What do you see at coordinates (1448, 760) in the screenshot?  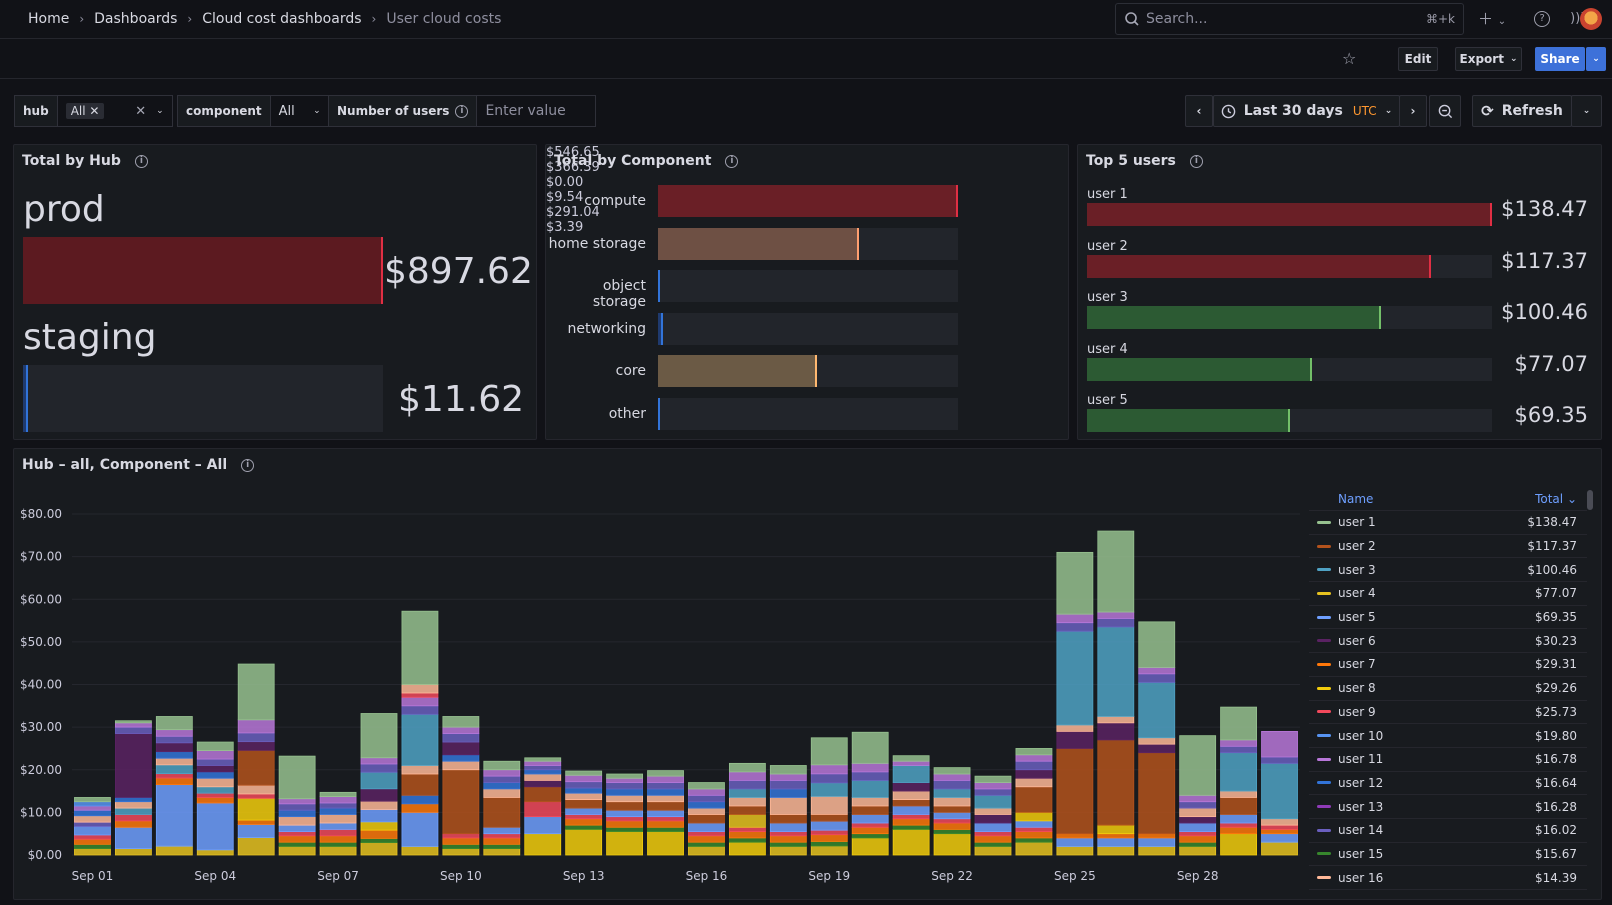 I see `legend-row: user 11 $16.78` at bounding box center [1448, 760].